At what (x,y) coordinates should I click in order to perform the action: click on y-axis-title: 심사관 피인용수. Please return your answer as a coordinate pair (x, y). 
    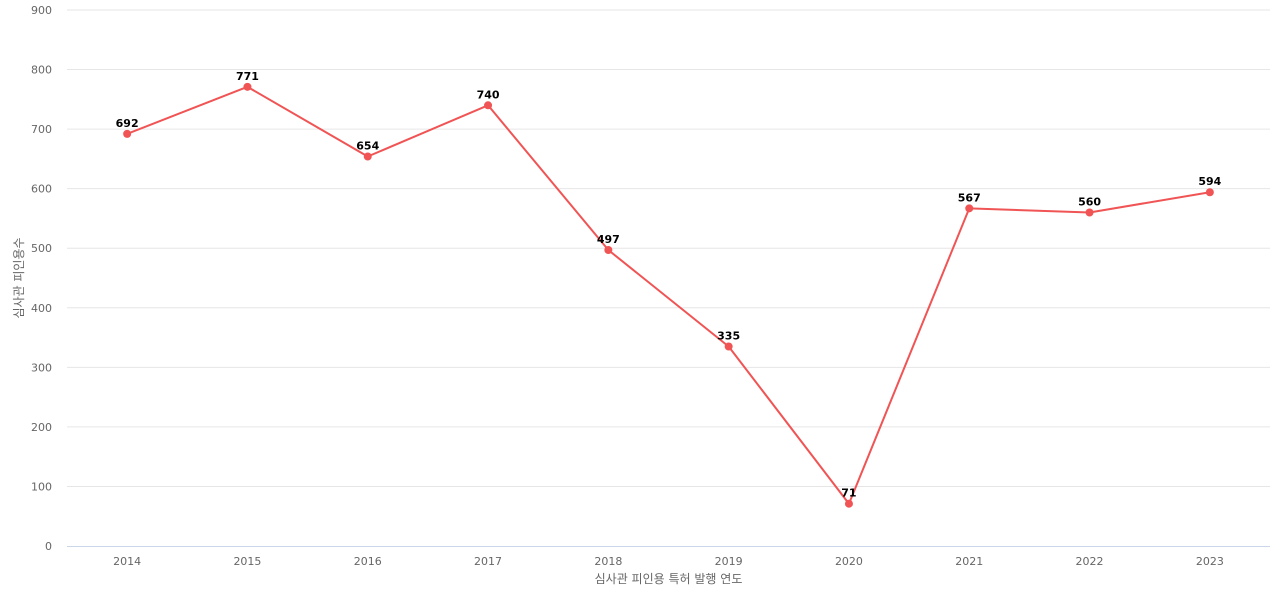
    Looking at the image, I should click on (19, 277).